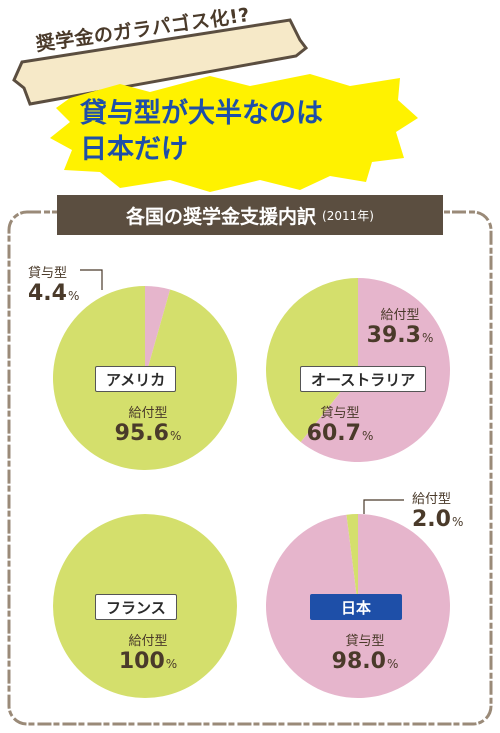 Image resolution: width=500 pixels, height=733 pixels. What do you see at coordinates (160, 62) in the screenshot?
I see `header-tag-board` at bounding box center [160, 62].